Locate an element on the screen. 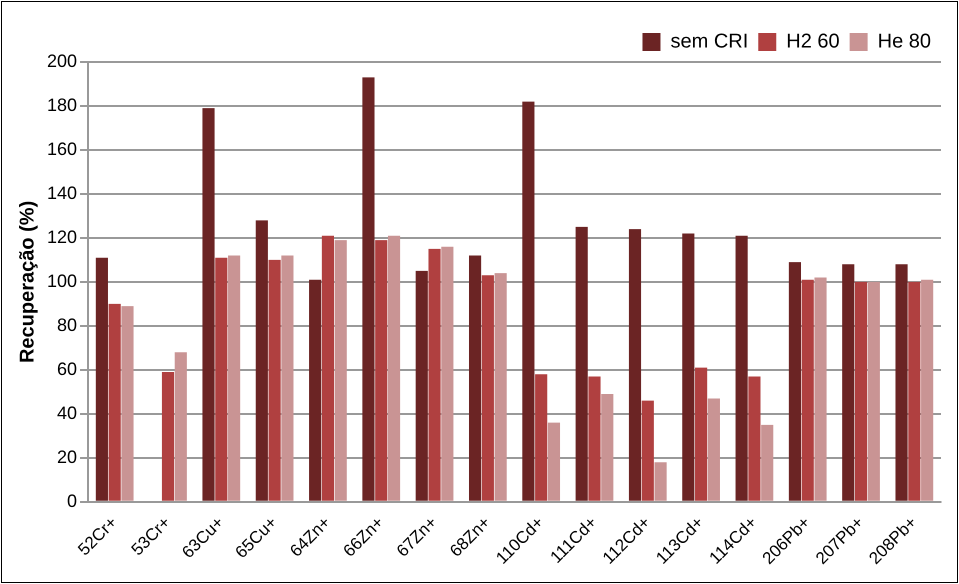  legend-label: H2 60 is located at coordinates (813, 41).